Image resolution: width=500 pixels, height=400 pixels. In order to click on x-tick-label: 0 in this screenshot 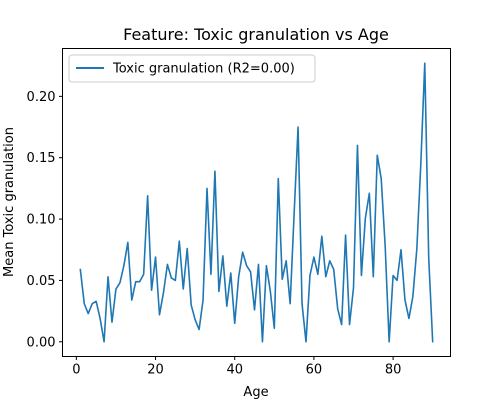, I will do `click(76, 370)`.